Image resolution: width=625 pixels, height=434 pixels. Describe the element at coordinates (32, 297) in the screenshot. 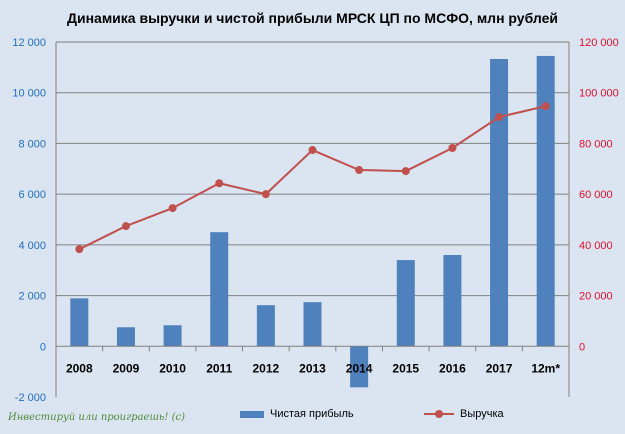

I see `left-tick-label: 2 000` at that location.